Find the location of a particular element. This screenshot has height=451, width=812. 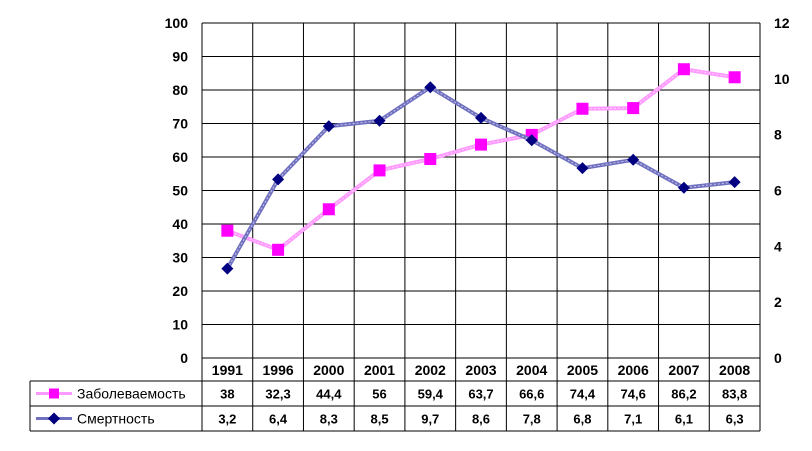

table-cell: 44,4 is located at coordinates (329, 394).